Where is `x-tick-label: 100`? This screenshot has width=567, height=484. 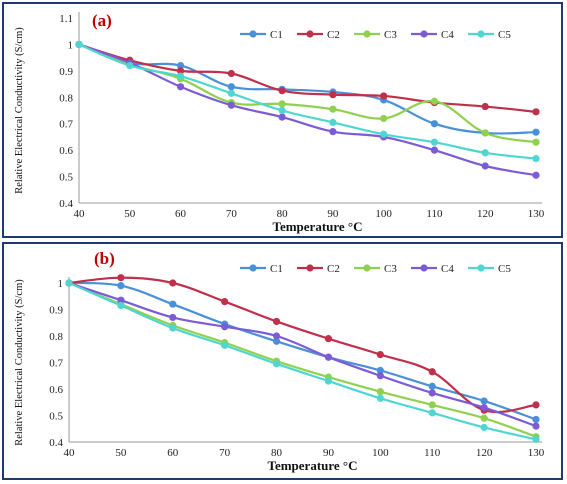
x-tick-label: 100 is located at coordinates (380, 453).